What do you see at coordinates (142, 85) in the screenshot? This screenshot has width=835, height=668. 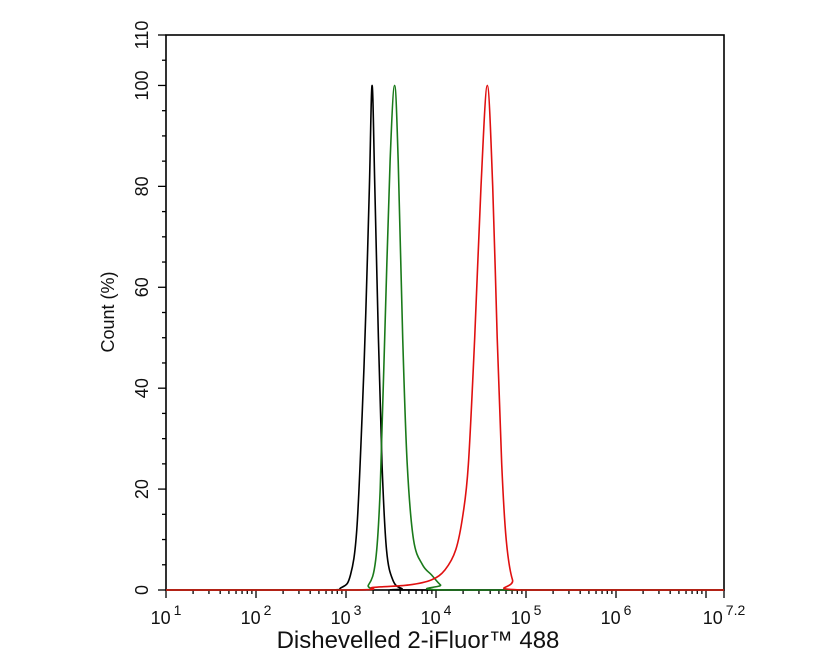 I see `y-tick-label: 100` at bounding box center [142, 85].